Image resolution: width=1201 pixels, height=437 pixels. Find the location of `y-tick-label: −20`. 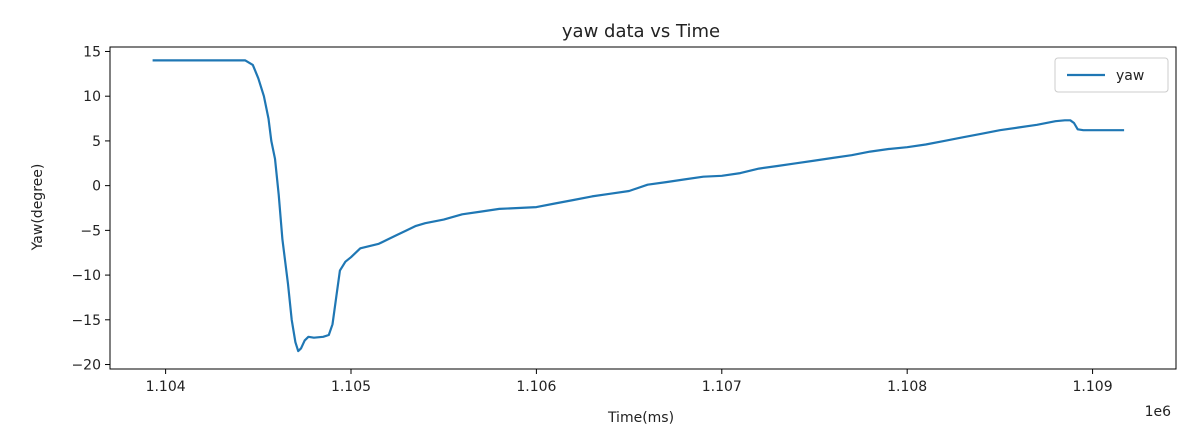

y-tick-label: −20 is located at coordinates (86, 366).